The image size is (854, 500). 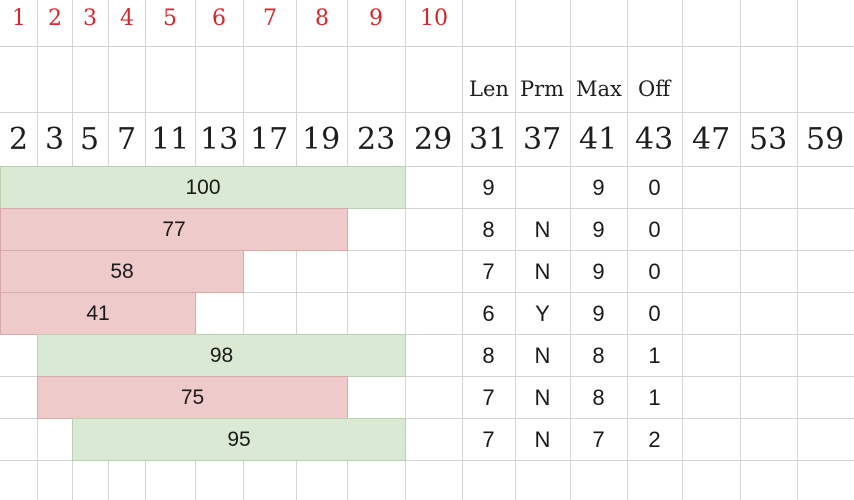 I want to click on sum-bar-98: 98, so click(x=221, y=355).